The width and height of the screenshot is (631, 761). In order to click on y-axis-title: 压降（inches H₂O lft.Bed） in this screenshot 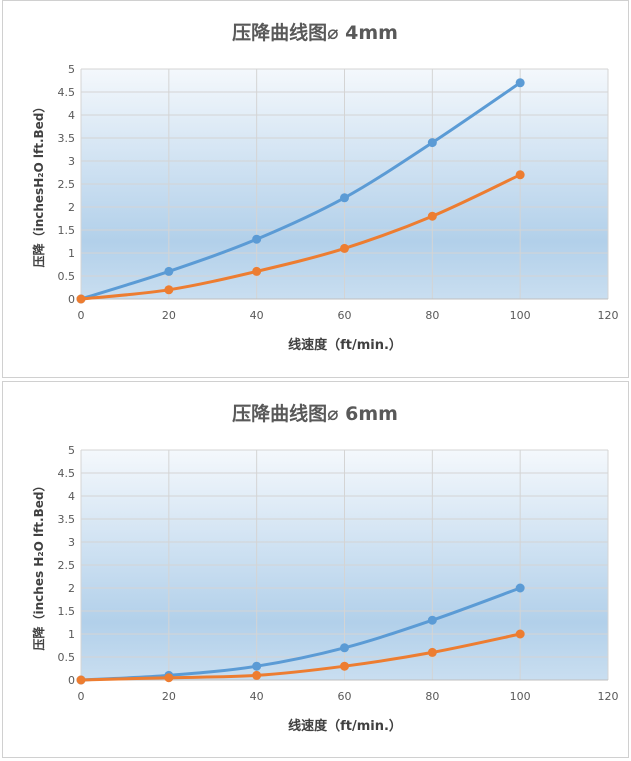, I will do `click(38, 565)`.